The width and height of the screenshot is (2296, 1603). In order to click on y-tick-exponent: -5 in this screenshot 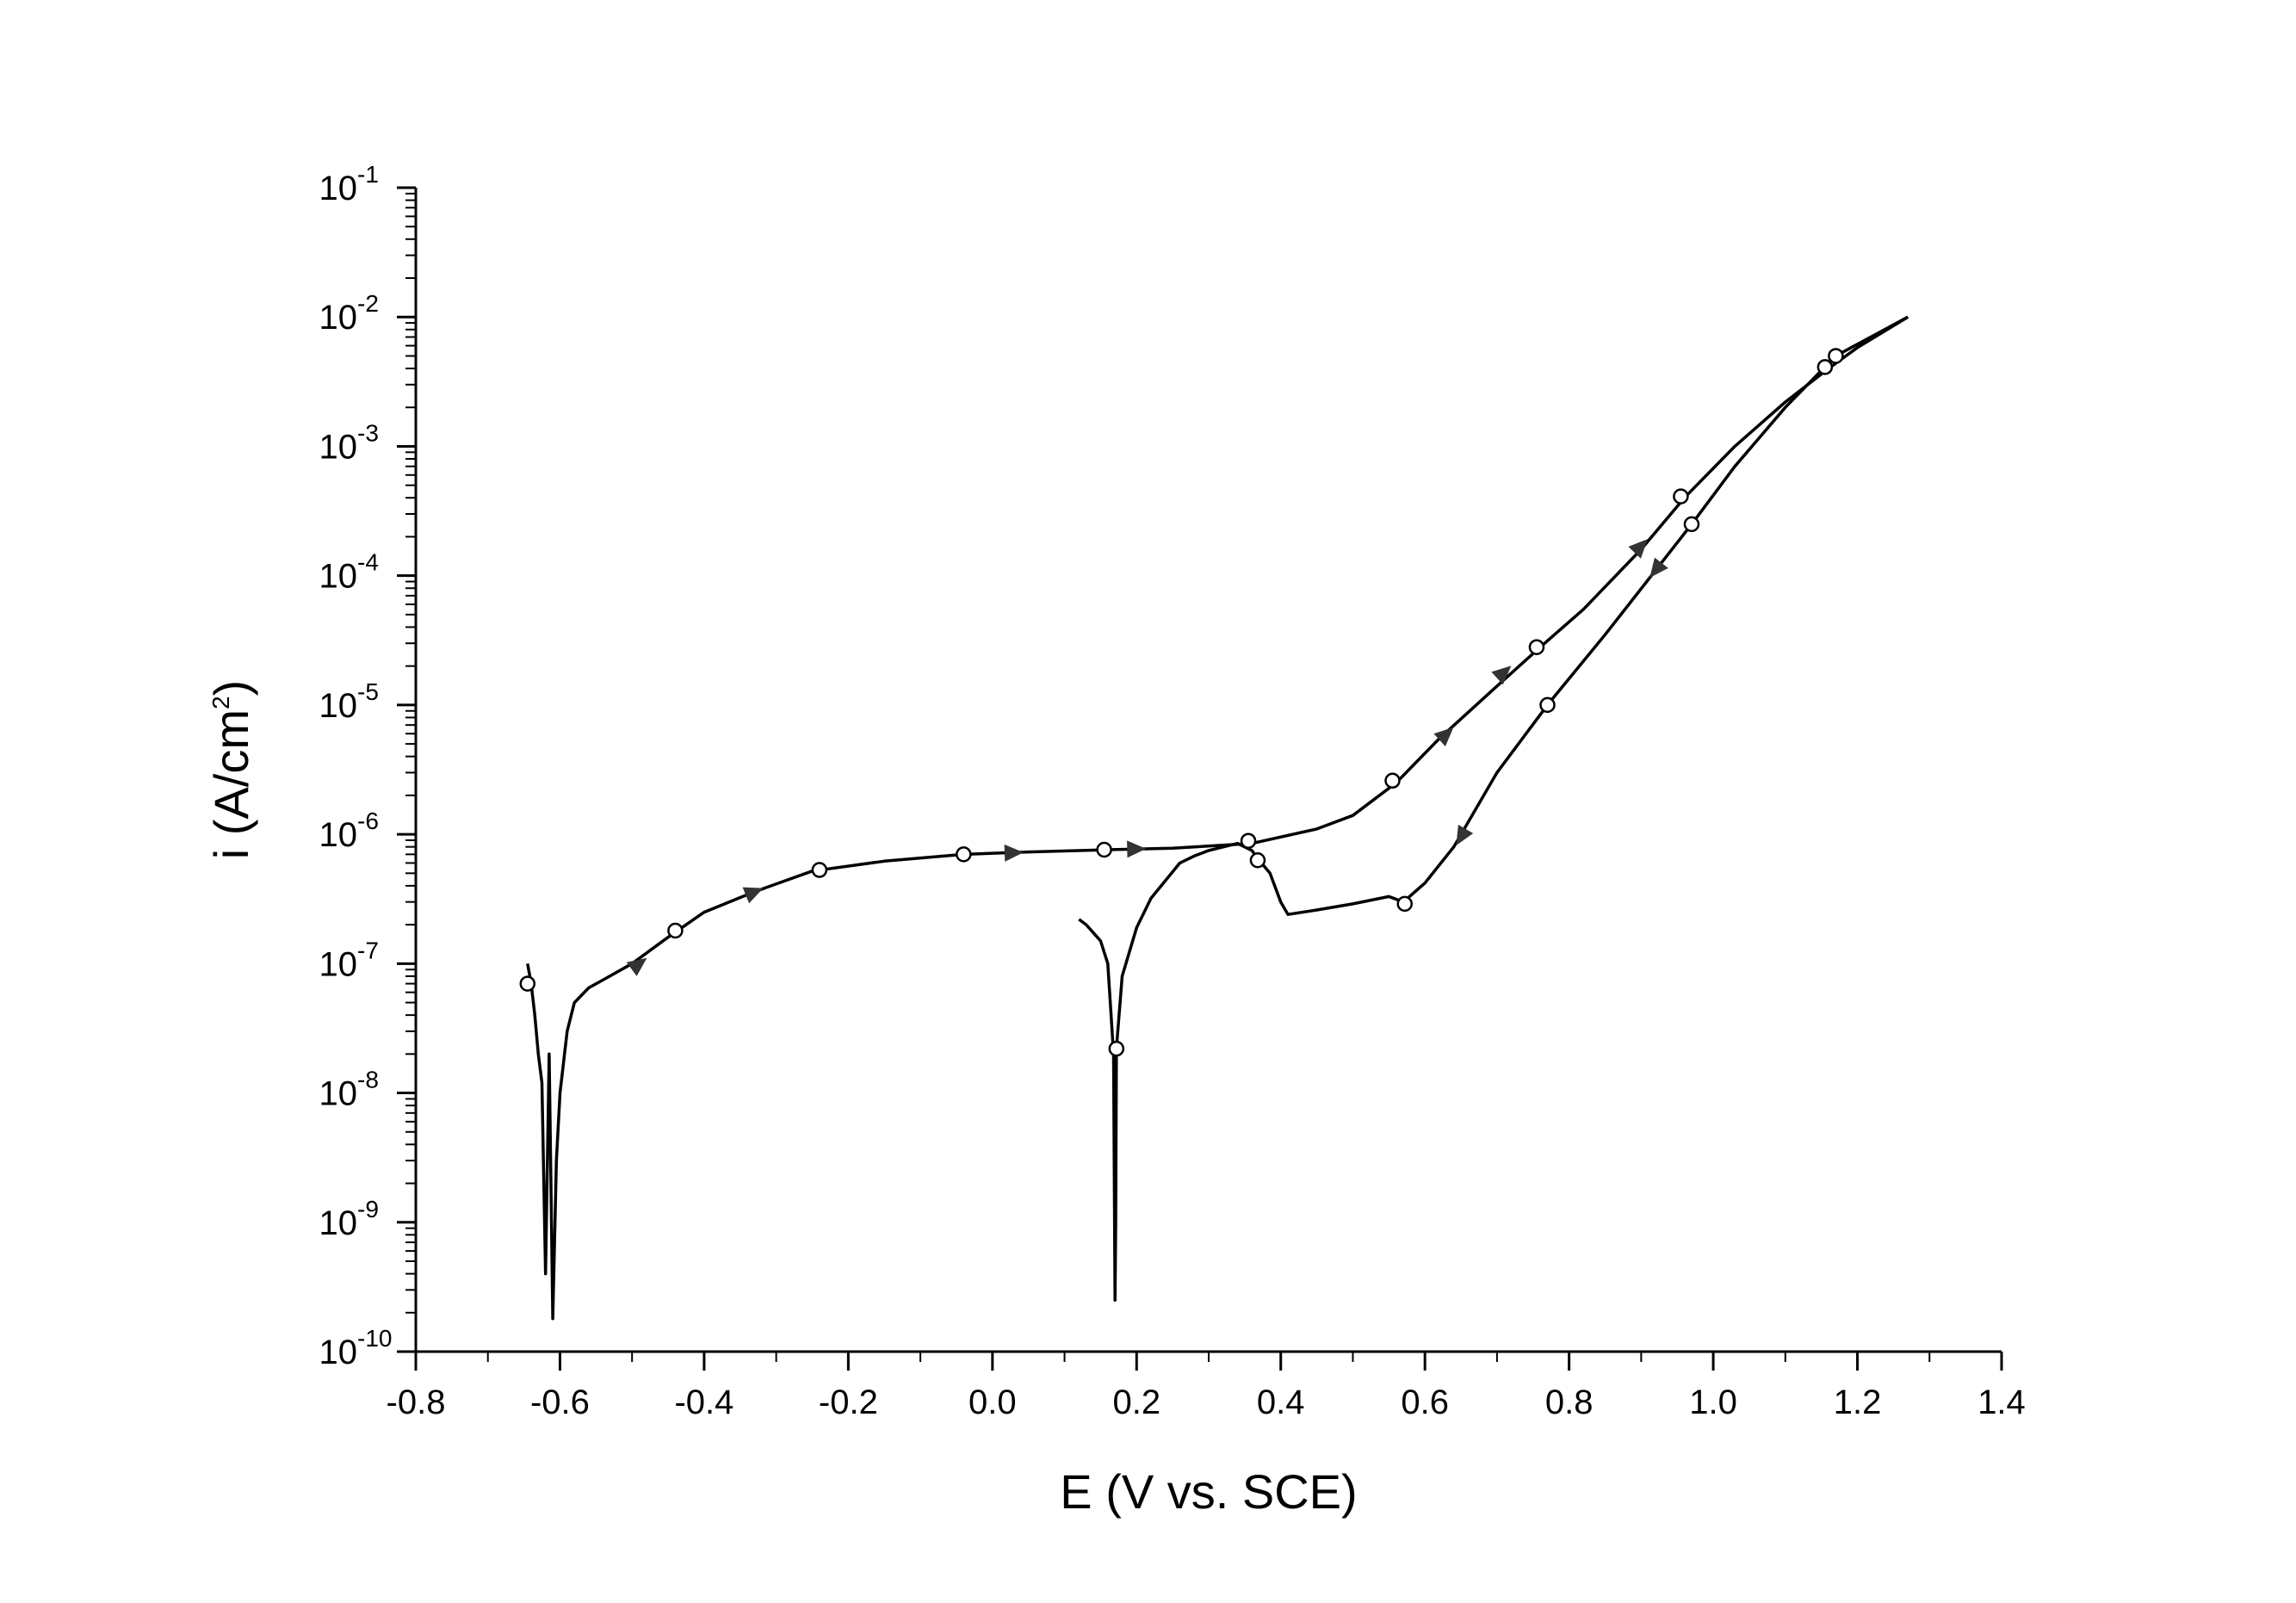, I will do `click(368, 691)`.